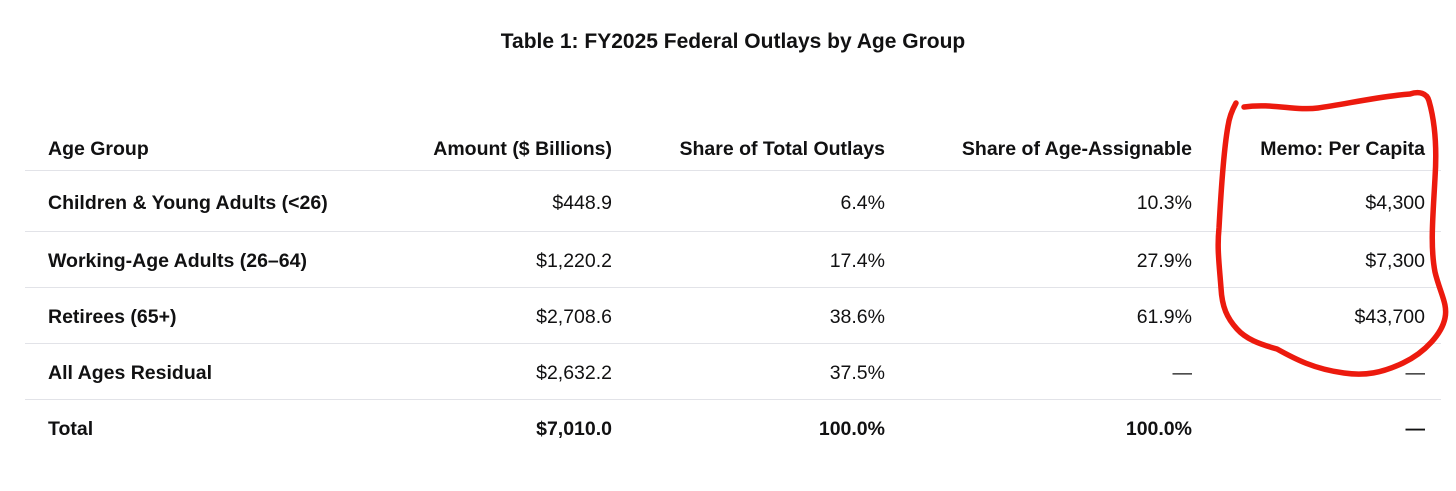 The width and height of the screenshot is (1456, 491). Describe the element at coordinates (503, 142) in the screenshot. I see `col-header-amount: Amount ($ Billions)` at that location.